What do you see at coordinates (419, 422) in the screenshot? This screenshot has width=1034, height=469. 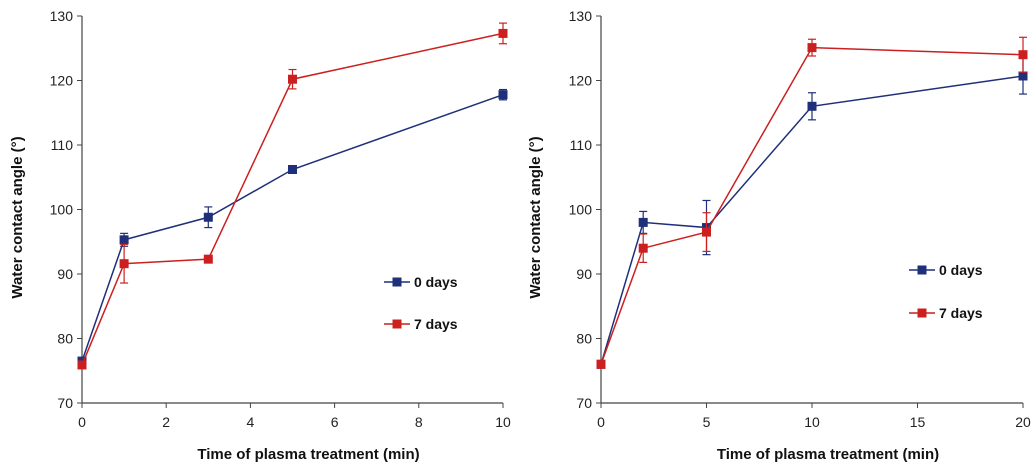 I see `x-tick-label: 8` at bounding box center [419, 422].